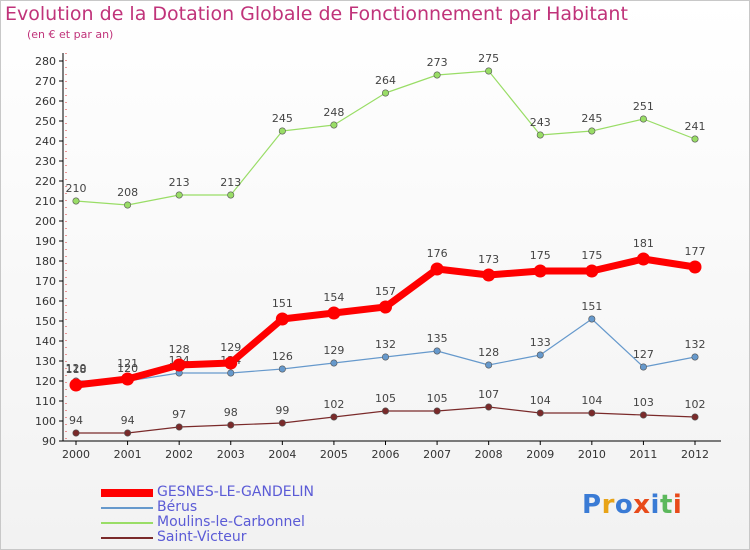 This screenshot has height=550, width=750. I want to click on data-label: 210, so click(76, 188).